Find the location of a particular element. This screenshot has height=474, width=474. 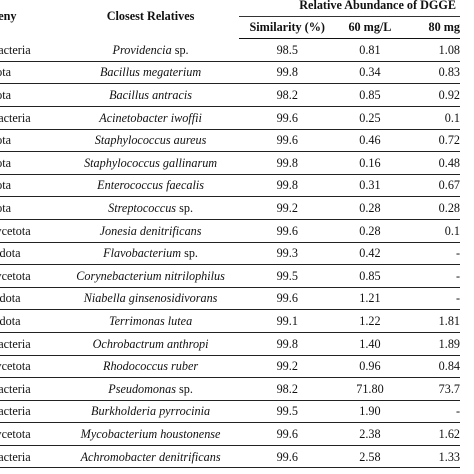

cell-closest-relative: Achromobacter denitrificans is located at coordinates (150, 457).